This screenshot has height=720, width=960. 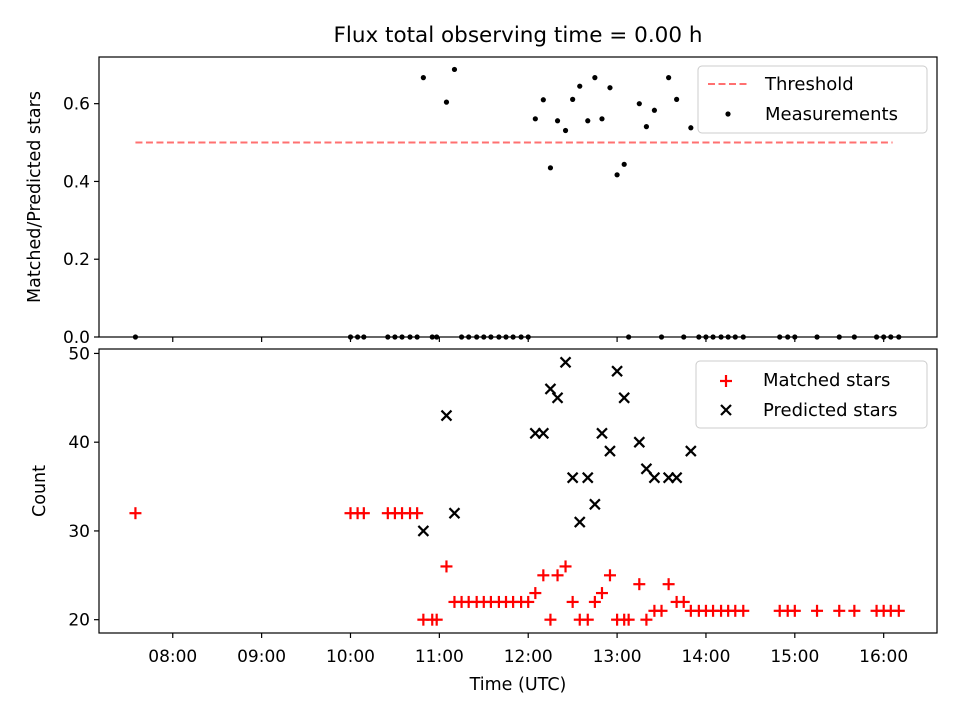 I want to click on count-legend: Matched stars Predicted stars, so click(x=811, y=394).